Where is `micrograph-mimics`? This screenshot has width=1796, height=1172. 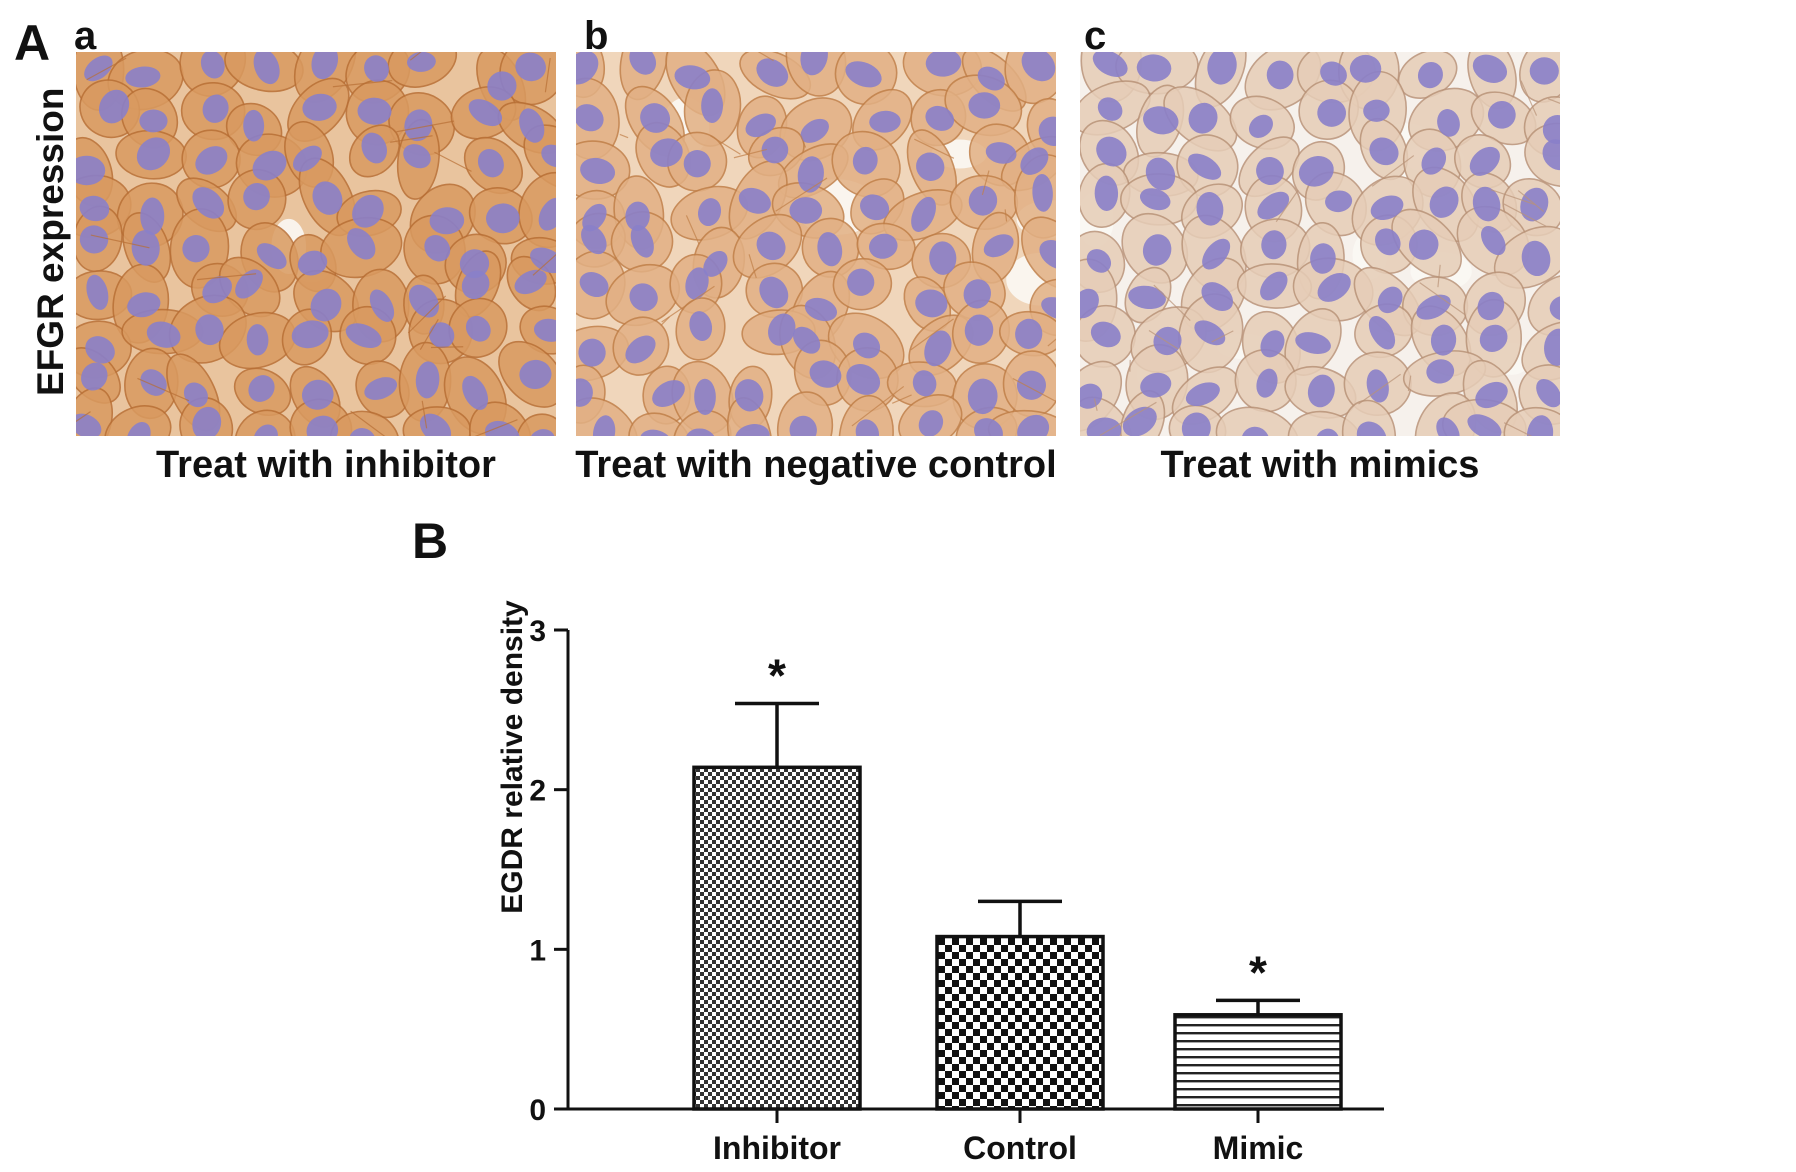 micrograph-mimics is located at coordinates (1320, 244).